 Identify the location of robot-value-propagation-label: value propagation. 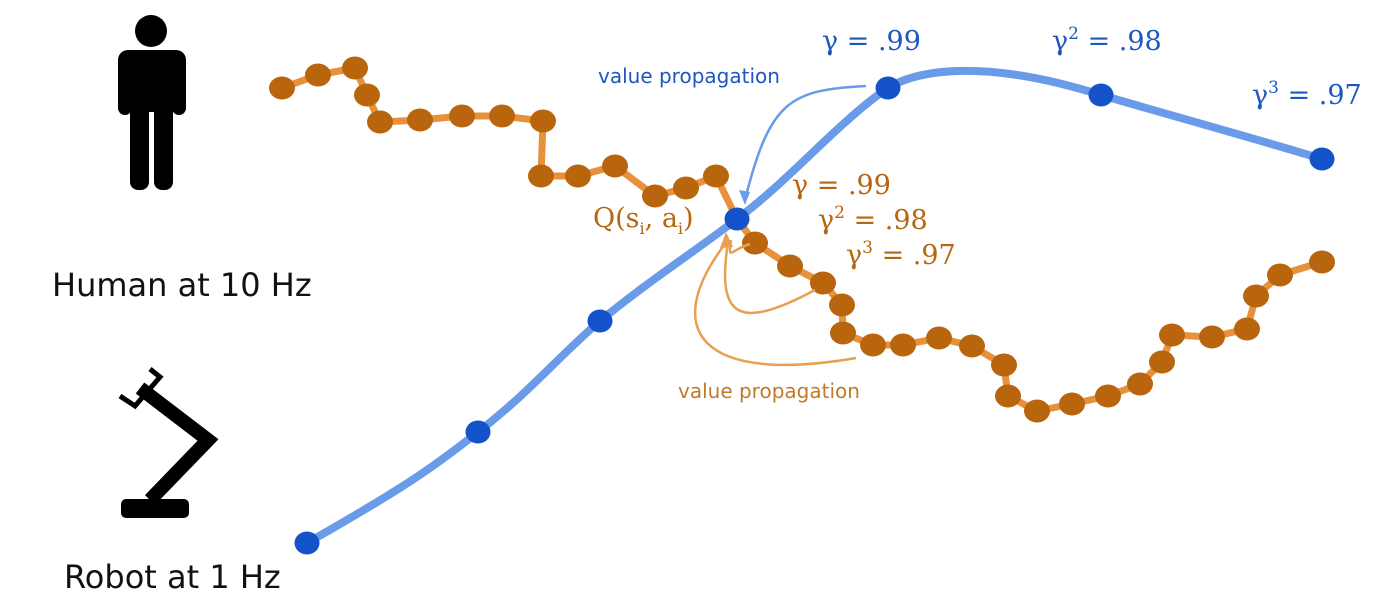
(689, 76).